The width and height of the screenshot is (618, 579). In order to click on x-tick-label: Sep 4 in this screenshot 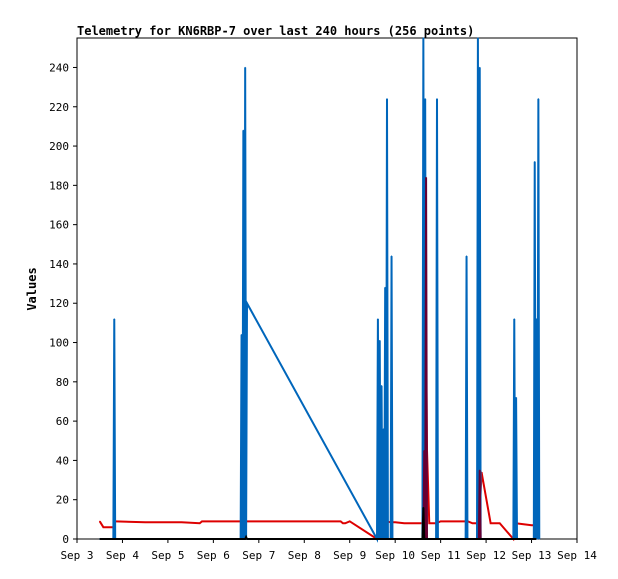, I will do `click(122, 555)`.